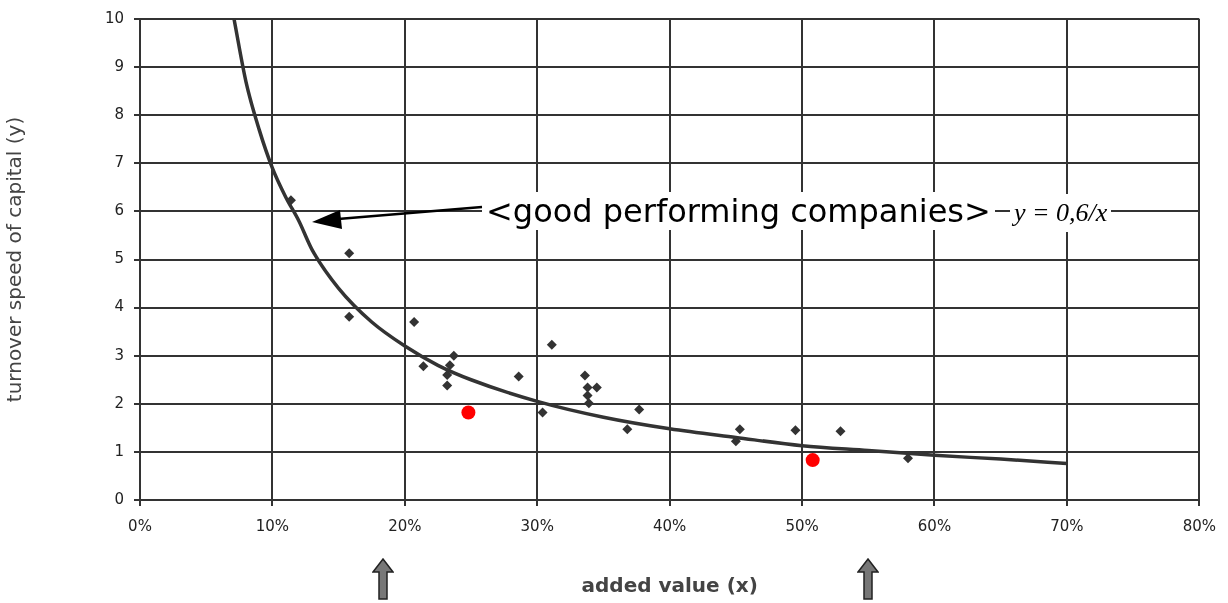  Describe the element at coordinates (669, 525) in the screenshot. I see `x-tick-label: 40%` at that location.